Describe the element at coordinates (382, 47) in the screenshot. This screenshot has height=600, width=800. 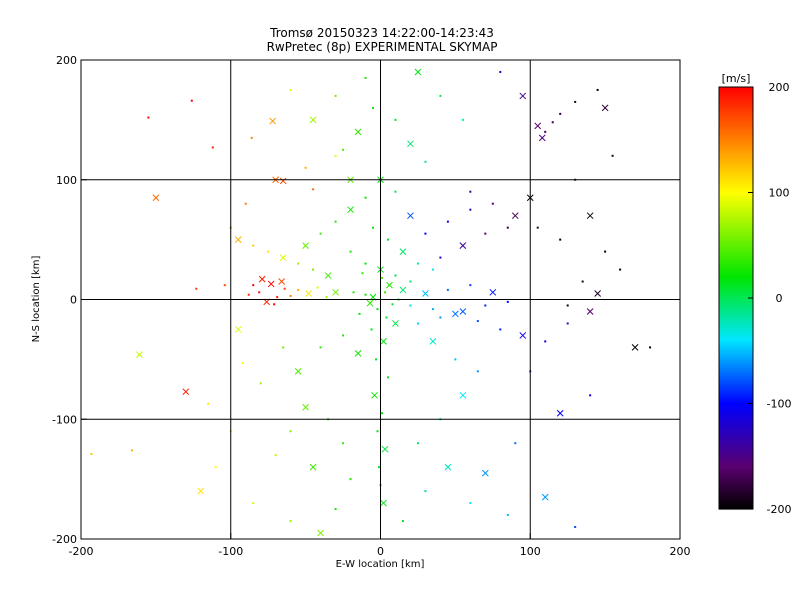
I see `chart-subtitle: RwPretec (8p) EXPERIMENTAL SKYMAP` at that location.